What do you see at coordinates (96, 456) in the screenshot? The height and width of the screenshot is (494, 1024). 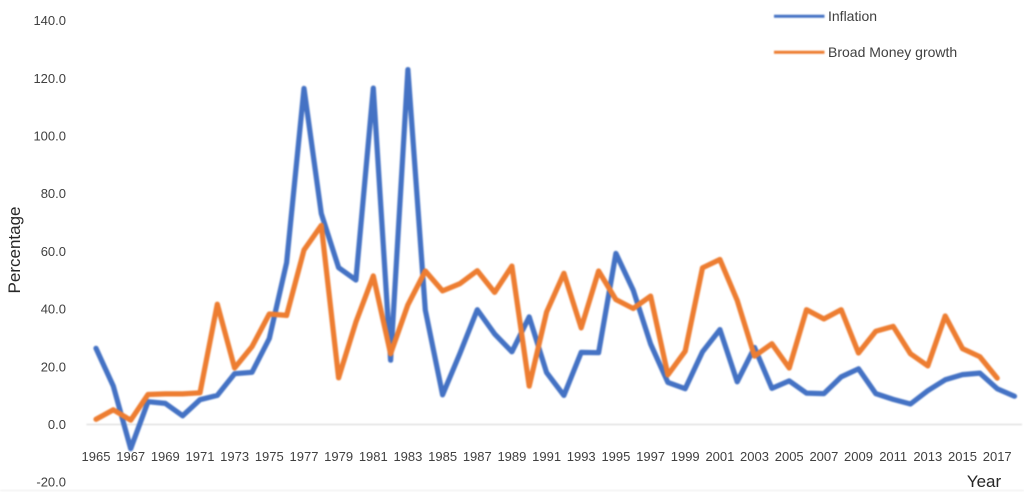 I see `svg-text: 1965` at bounding box center [96, 456].